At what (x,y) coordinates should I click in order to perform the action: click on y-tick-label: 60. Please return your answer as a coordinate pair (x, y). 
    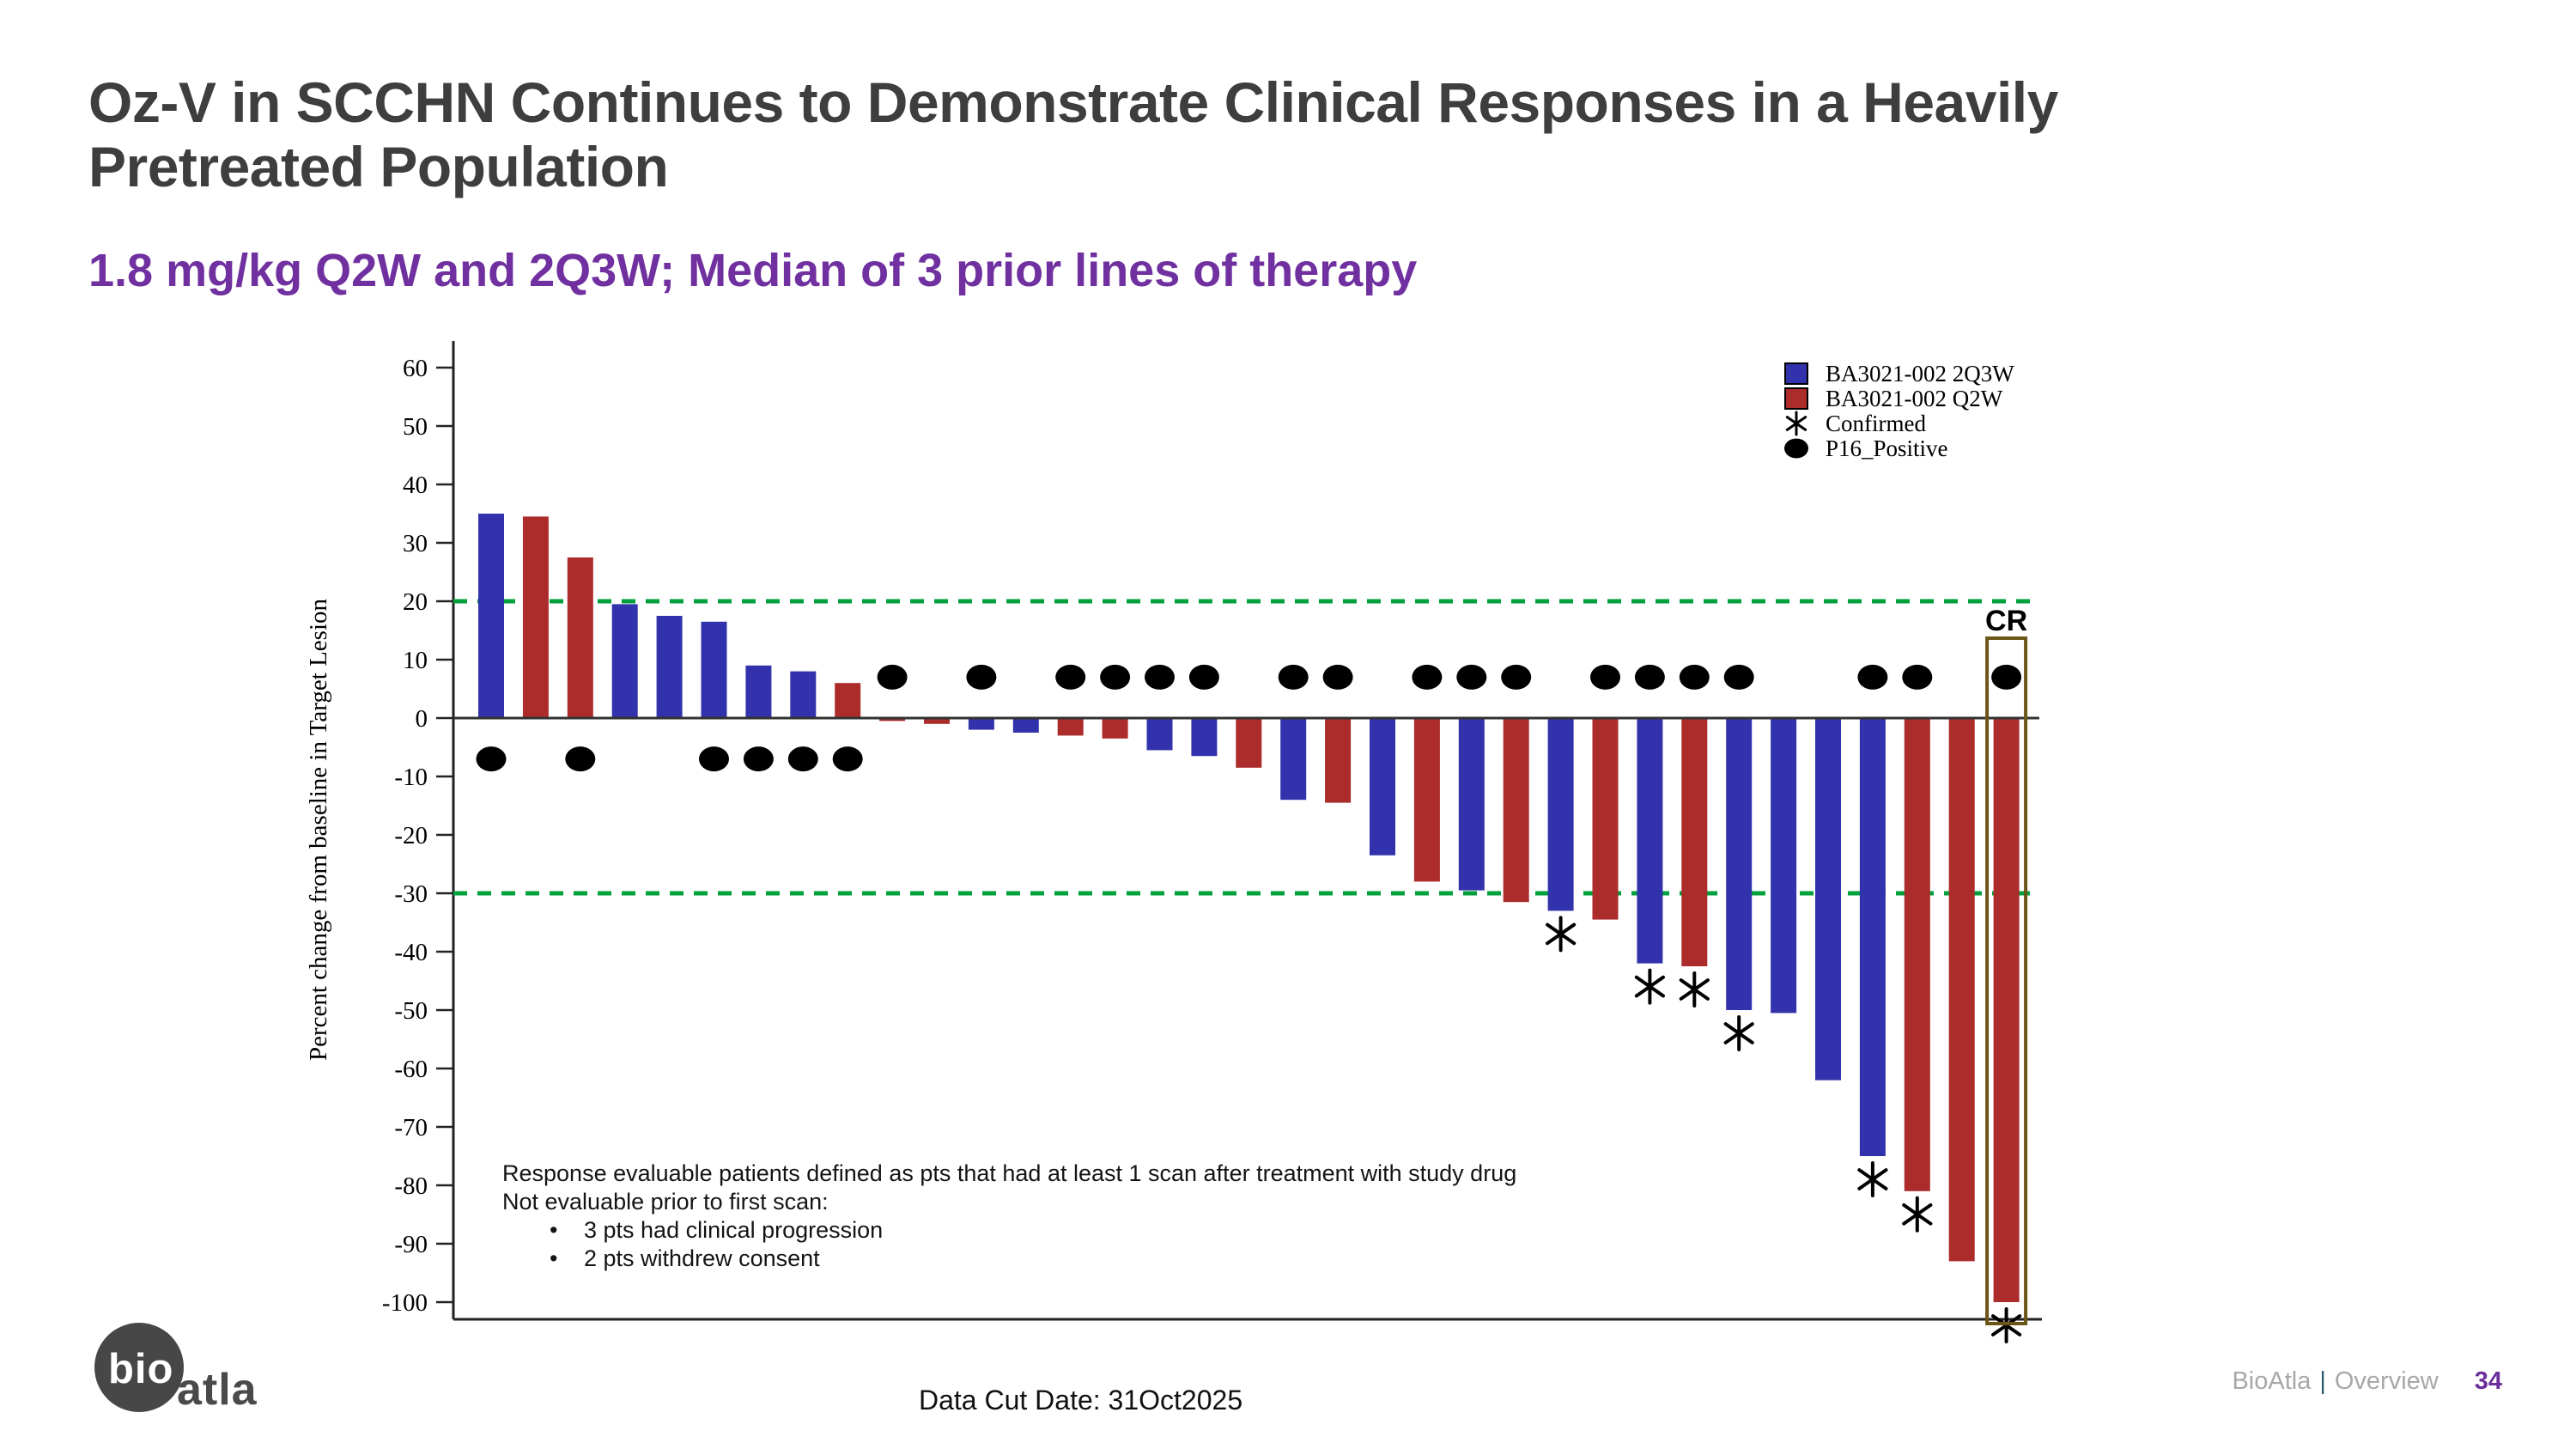
    Looking at the image, I should click on (415, 368).